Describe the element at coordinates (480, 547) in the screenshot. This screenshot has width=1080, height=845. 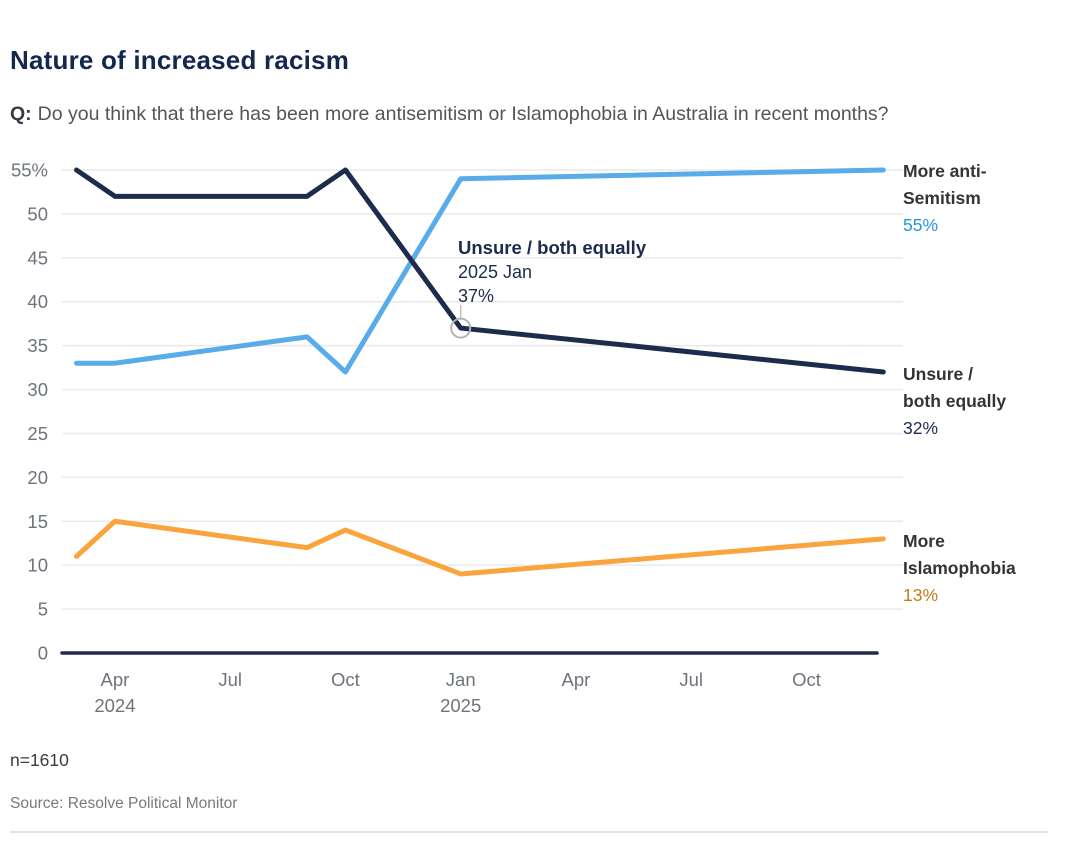
I see `series-line-islamophobia` at that location.